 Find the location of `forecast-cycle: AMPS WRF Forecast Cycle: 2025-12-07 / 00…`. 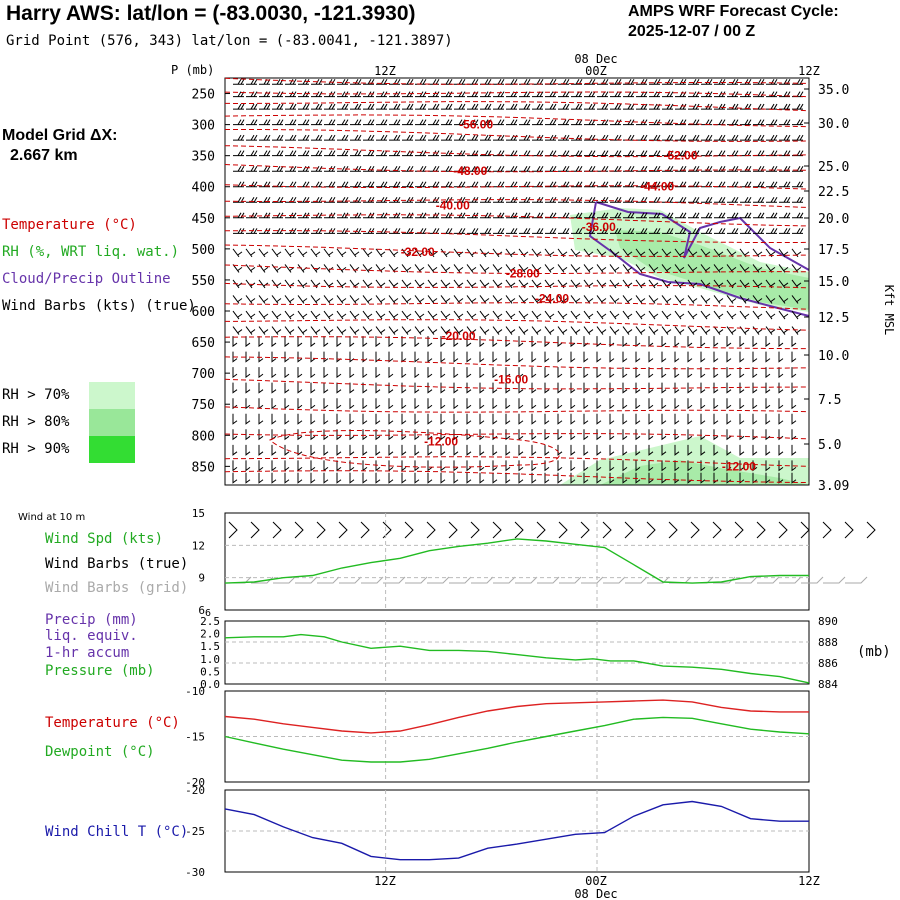

forecast-cycle: AMPS WRF Forecast Cycle: 2025-12-07 / 00… is located at coordinates (733, 22).